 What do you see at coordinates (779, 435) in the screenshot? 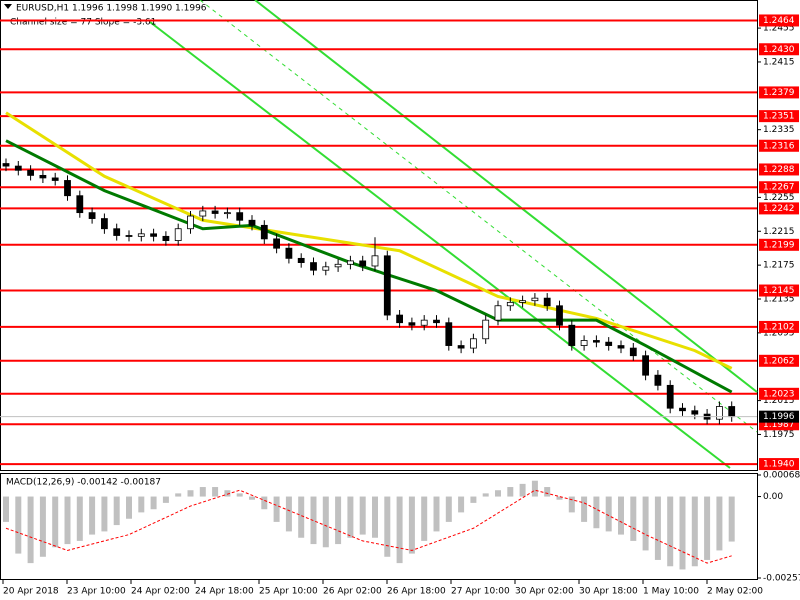
I see `y-tick-label: 1.1975` at bounding box center [779, 435].